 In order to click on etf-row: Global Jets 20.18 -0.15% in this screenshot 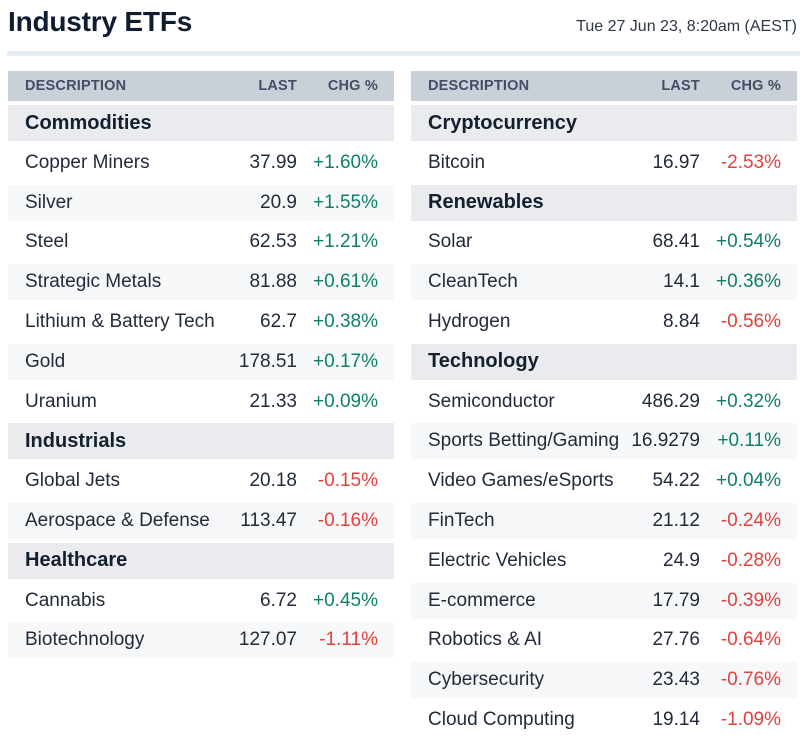, I will do `click(201, 481)`.